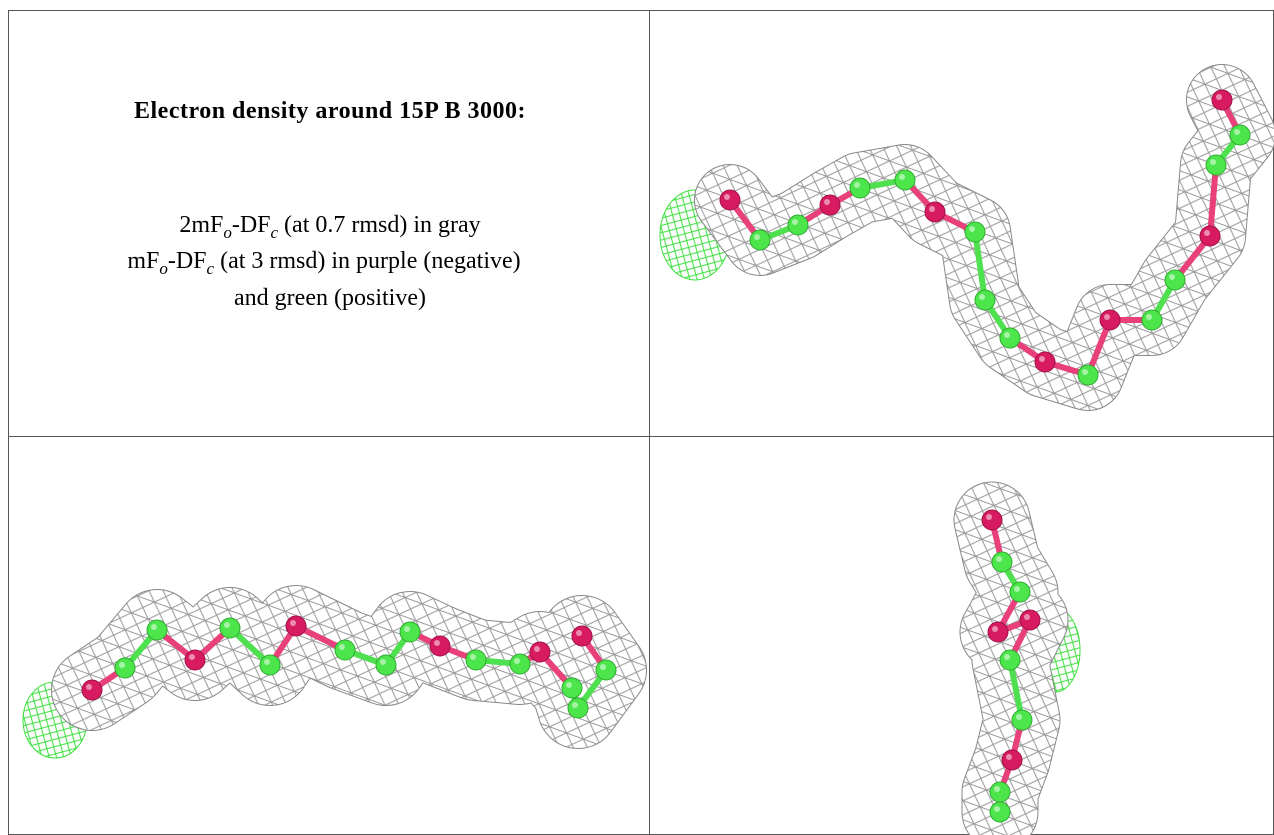 This screenshot has height=835, width=1274. What do you see at coordinates (251, 225) in the screenshot?
I see `text-part: -DF` at bounding box center [251, 225].